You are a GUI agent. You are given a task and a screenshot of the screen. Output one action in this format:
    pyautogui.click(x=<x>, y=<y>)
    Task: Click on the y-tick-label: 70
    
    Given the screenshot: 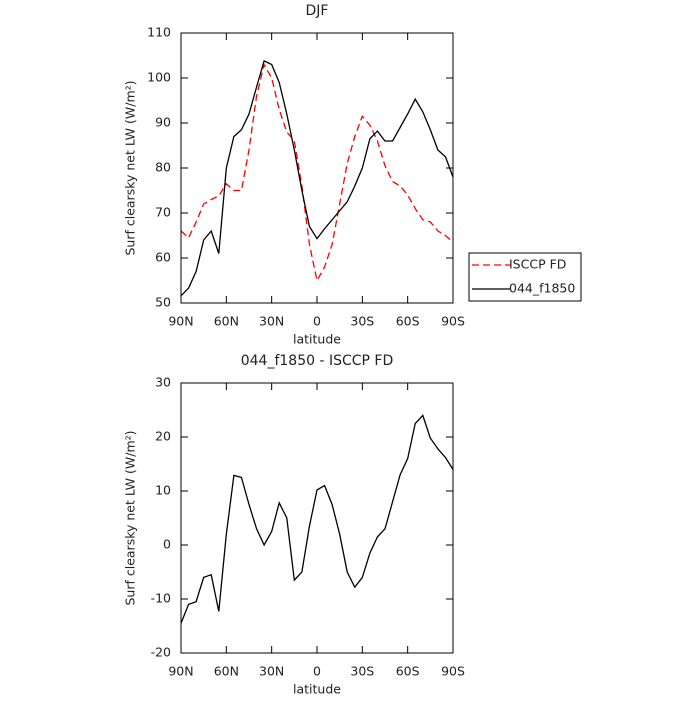 What is the action you would take?
    pyautogui.click(x=163, y=212)
    